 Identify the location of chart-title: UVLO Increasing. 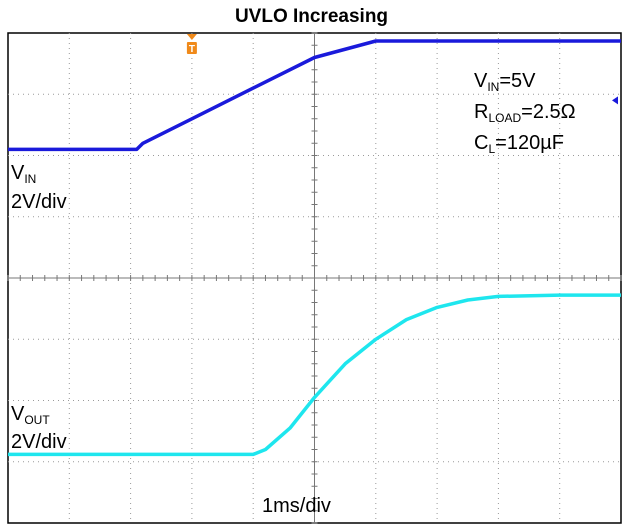
(311, 16).